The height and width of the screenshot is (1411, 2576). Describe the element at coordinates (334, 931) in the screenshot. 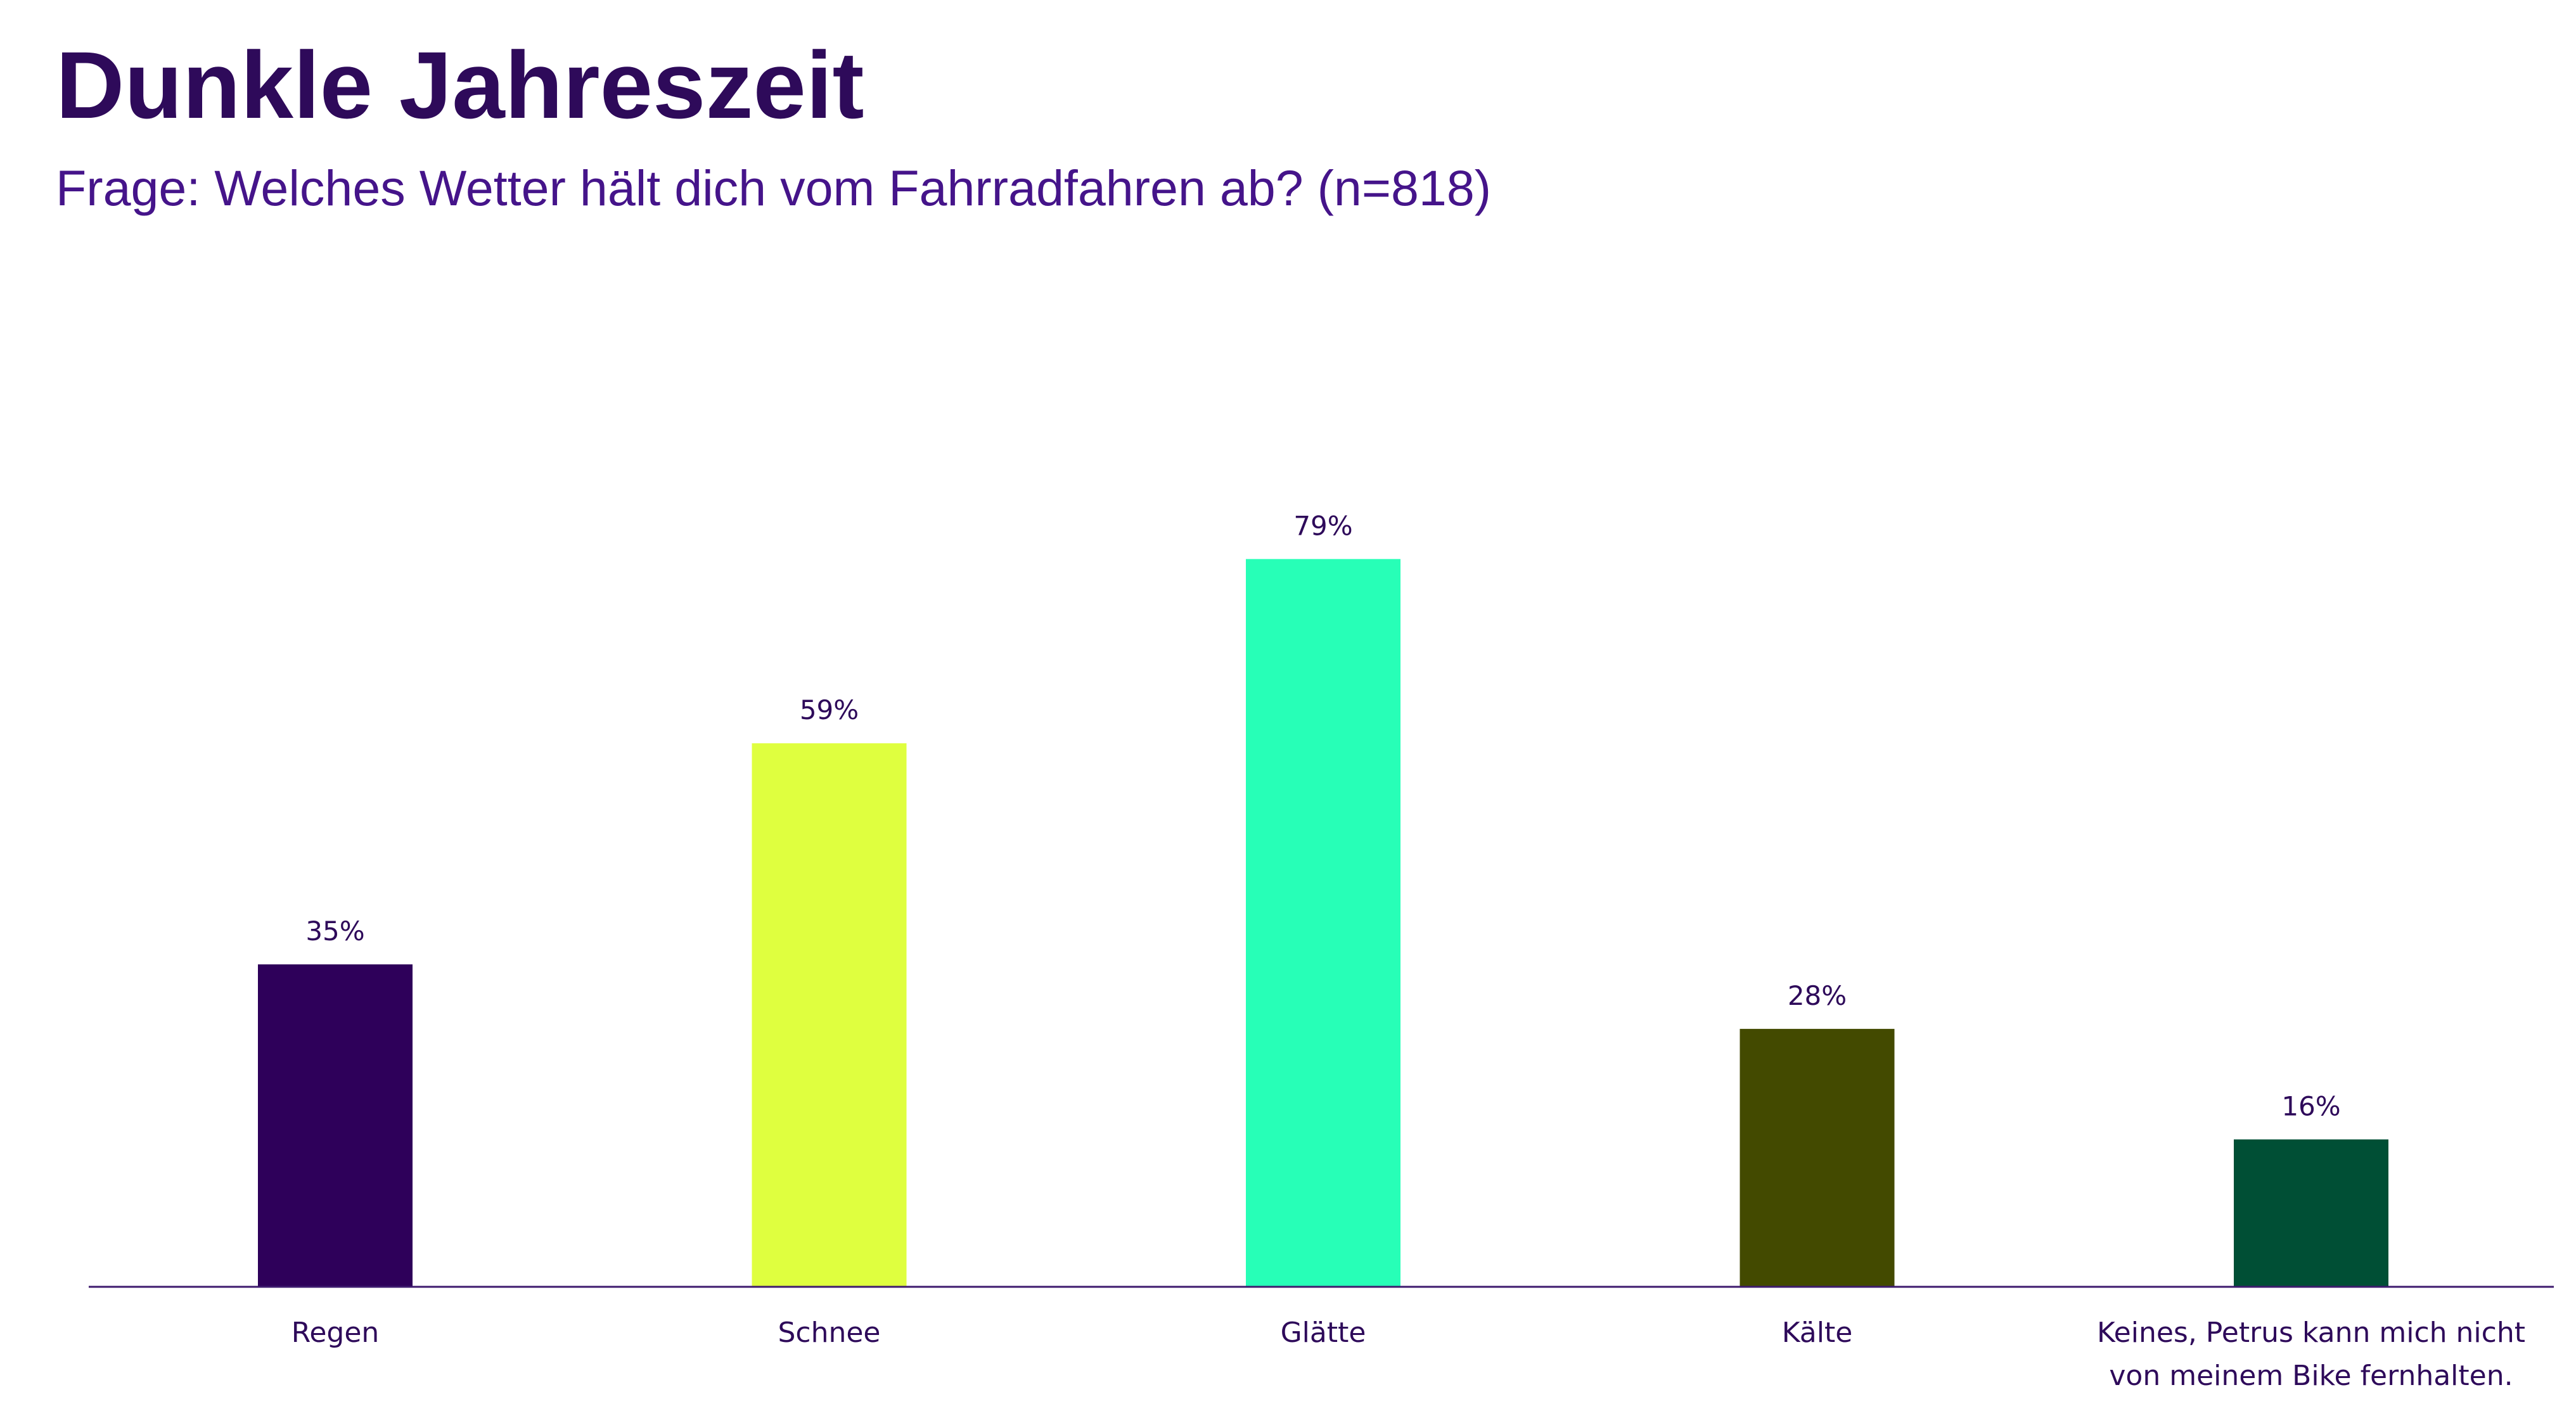

I see `value-label-1: 35%` at that location.